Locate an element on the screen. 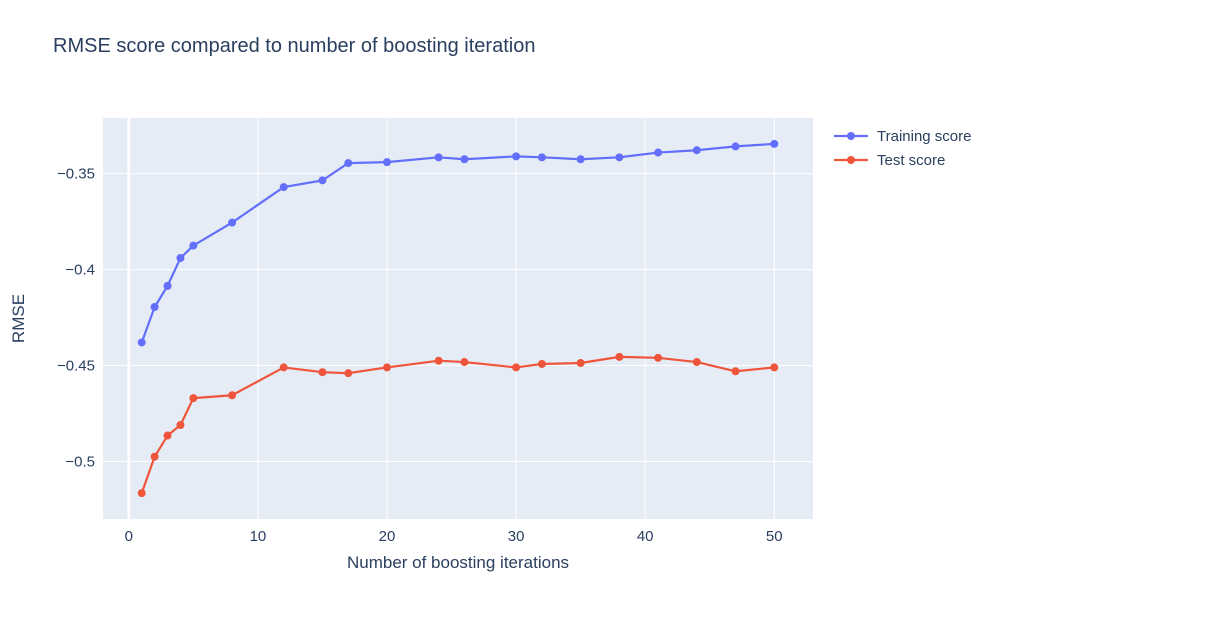 This screenshot has width=1220, height=631. series-line is located at coordinates (457, 424).